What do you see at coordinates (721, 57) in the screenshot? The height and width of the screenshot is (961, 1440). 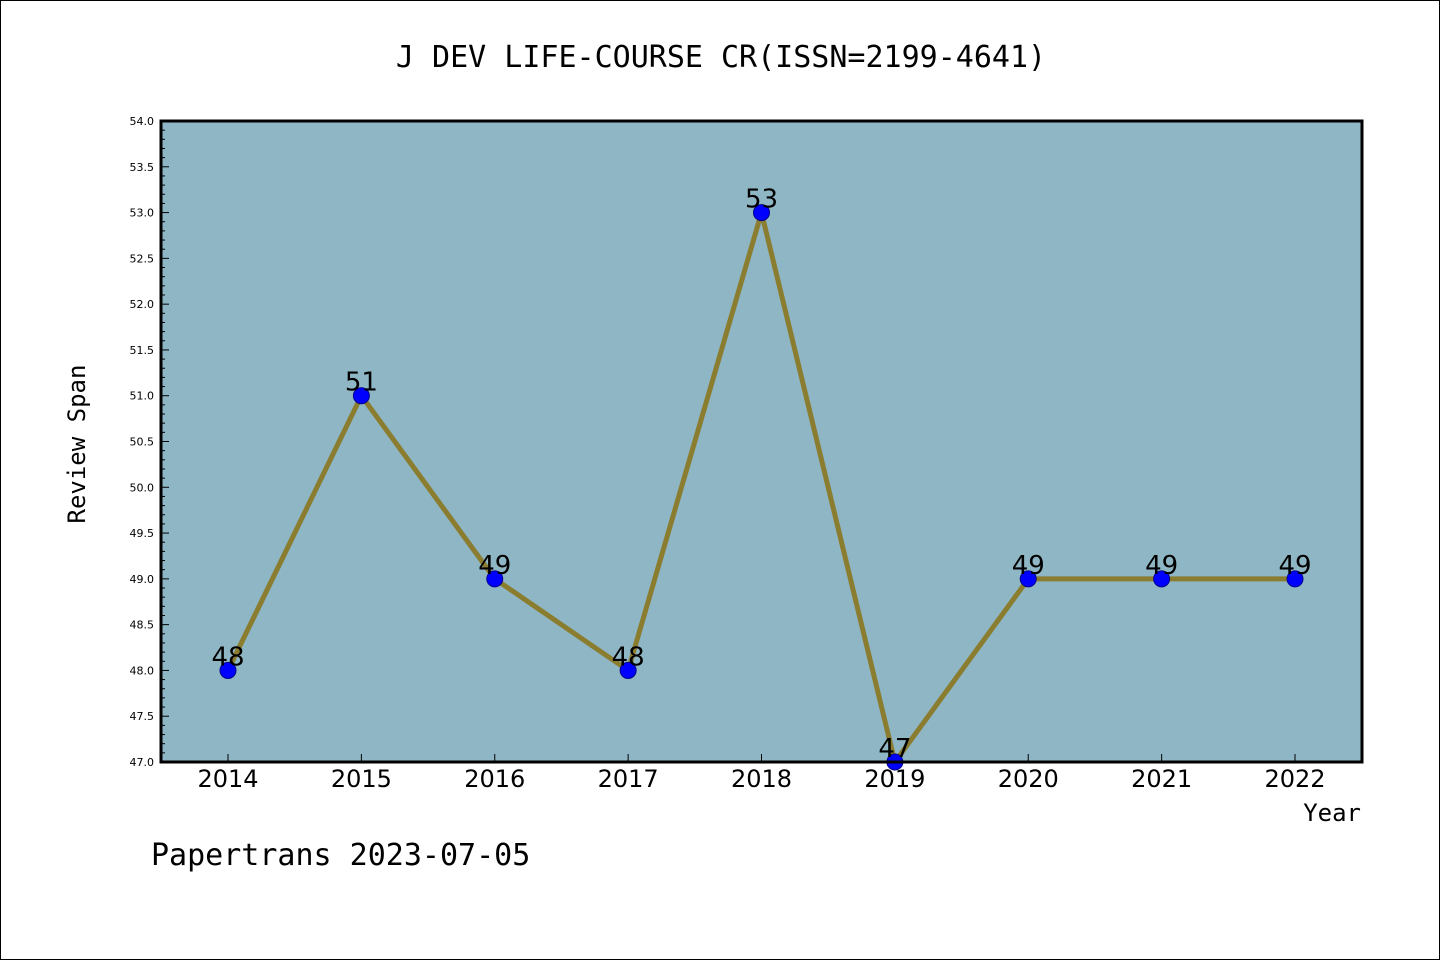 I see `chart-title: J DEV LIFE-COURSE CR(ISSN=2199-4641)` at bounding box center [721, 57].